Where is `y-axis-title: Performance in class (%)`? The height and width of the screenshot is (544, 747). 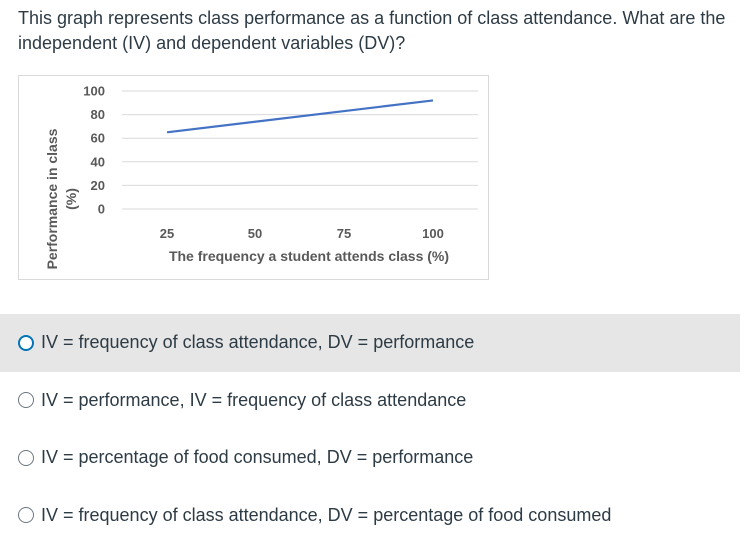
y-axis-title: Performance in class (%) is located at coordinates (62, 199).